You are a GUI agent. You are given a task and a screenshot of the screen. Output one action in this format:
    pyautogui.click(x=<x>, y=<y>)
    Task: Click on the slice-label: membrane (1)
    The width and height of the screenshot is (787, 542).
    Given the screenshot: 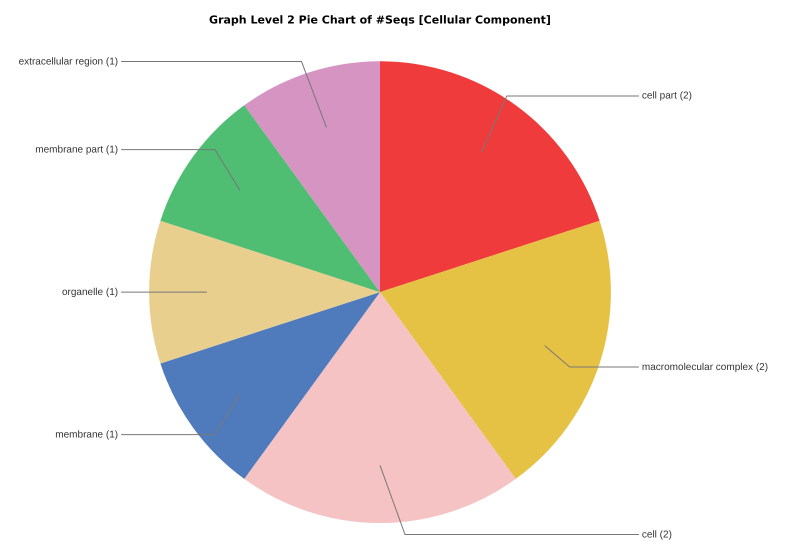 What is the action you would take?
    pyautogui.click(x=86, y=434)
    